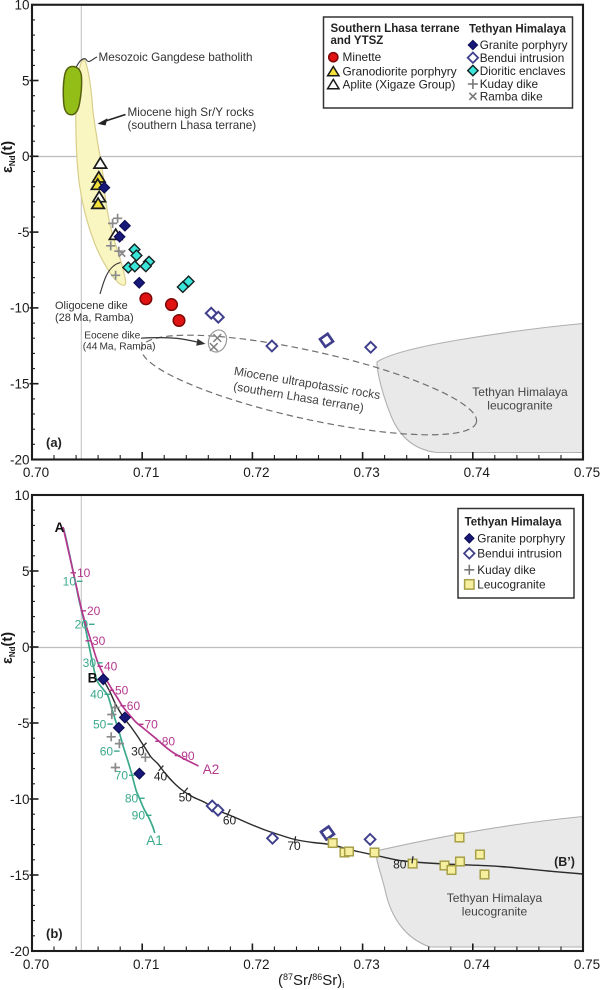 The width and height of the screenshot is (600, 990). I want to click on svg-text: (87Sr/86Sr)i, so click(311, 981).